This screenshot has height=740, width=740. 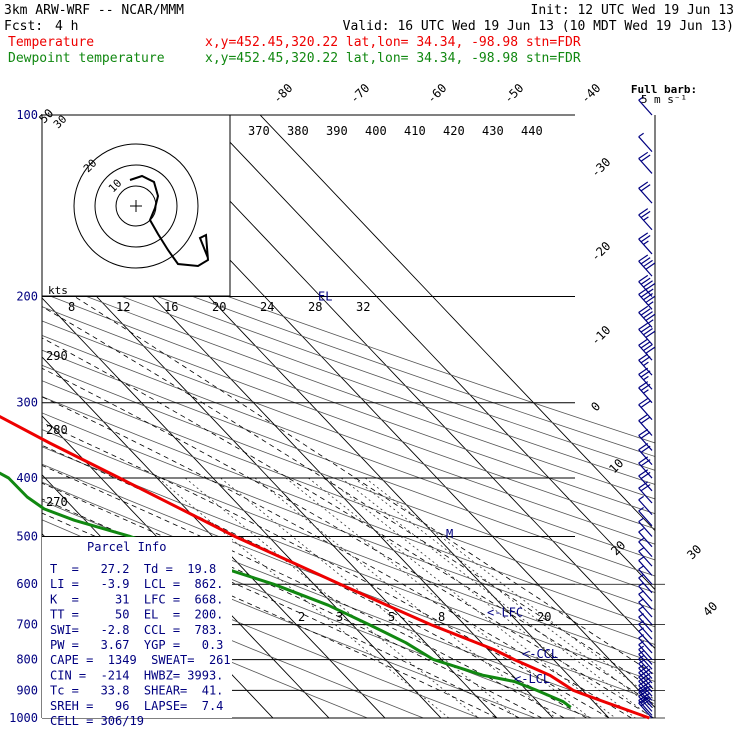 I want to click on isotherm-label-right: -20, so click(x=600, y=251).